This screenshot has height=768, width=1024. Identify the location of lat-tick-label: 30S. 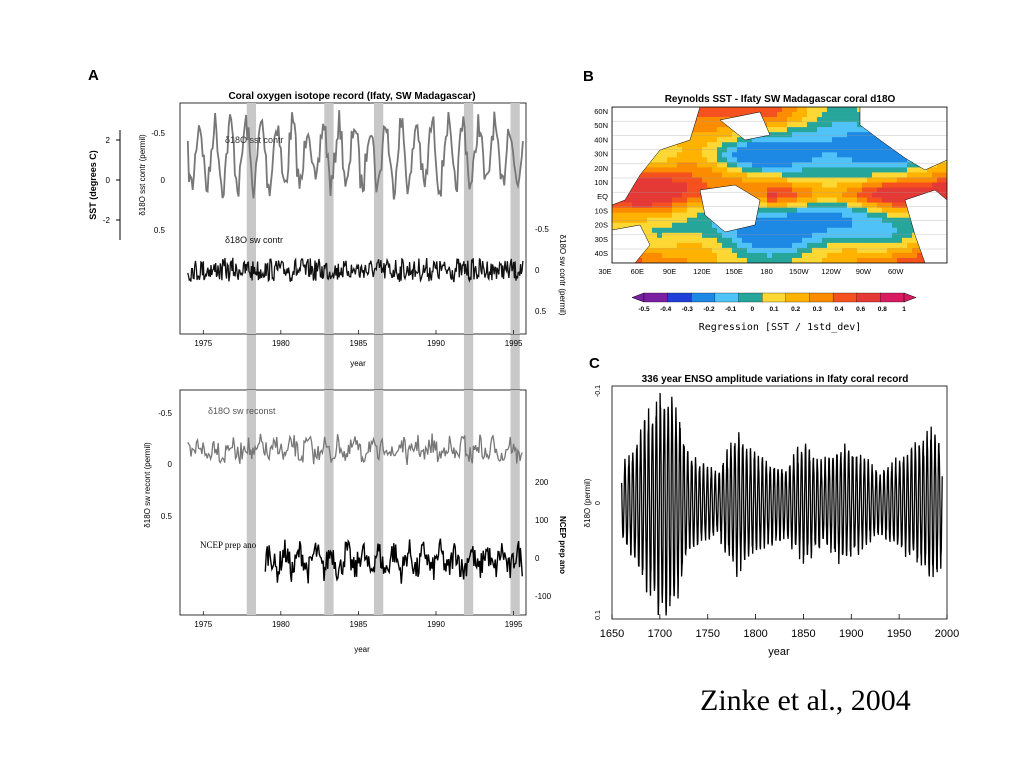
(601, 239).